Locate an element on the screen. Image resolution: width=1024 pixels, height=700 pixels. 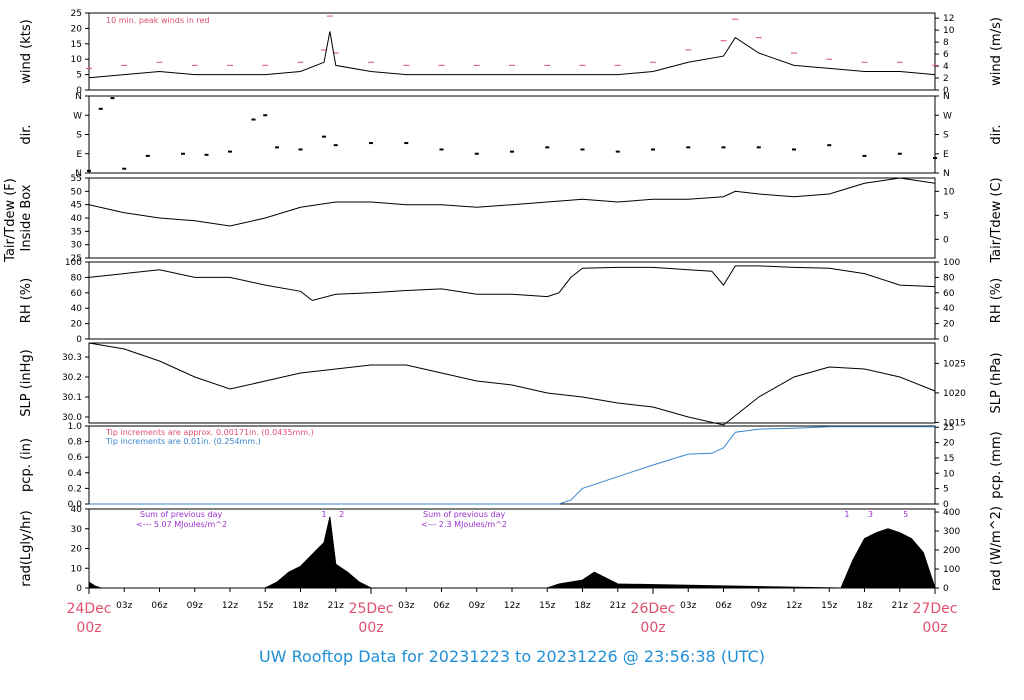
ytick-right-label-slp: 1025 is located at coordinates (954, 364).